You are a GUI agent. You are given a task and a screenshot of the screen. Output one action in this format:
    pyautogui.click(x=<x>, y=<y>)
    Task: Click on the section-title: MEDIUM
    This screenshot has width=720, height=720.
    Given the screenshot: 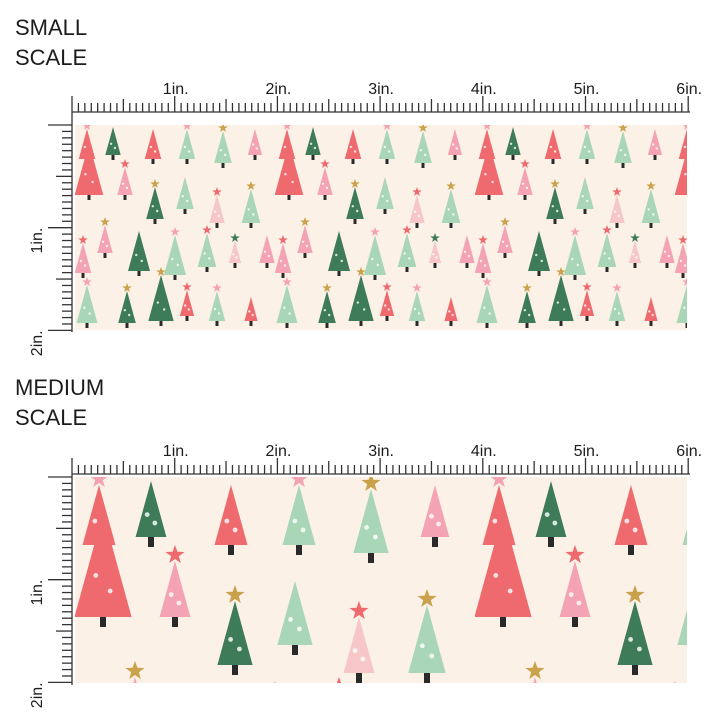 What is the action you would take?
    pyautogui.click(x=59, y=387)
    